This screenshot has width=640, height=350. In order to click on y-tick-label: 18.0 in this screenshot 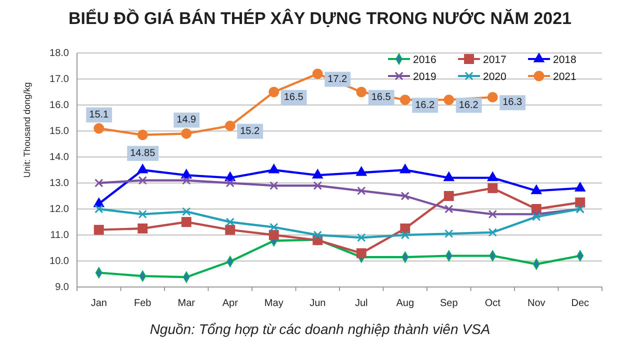, I will do `click(60, 54)`.